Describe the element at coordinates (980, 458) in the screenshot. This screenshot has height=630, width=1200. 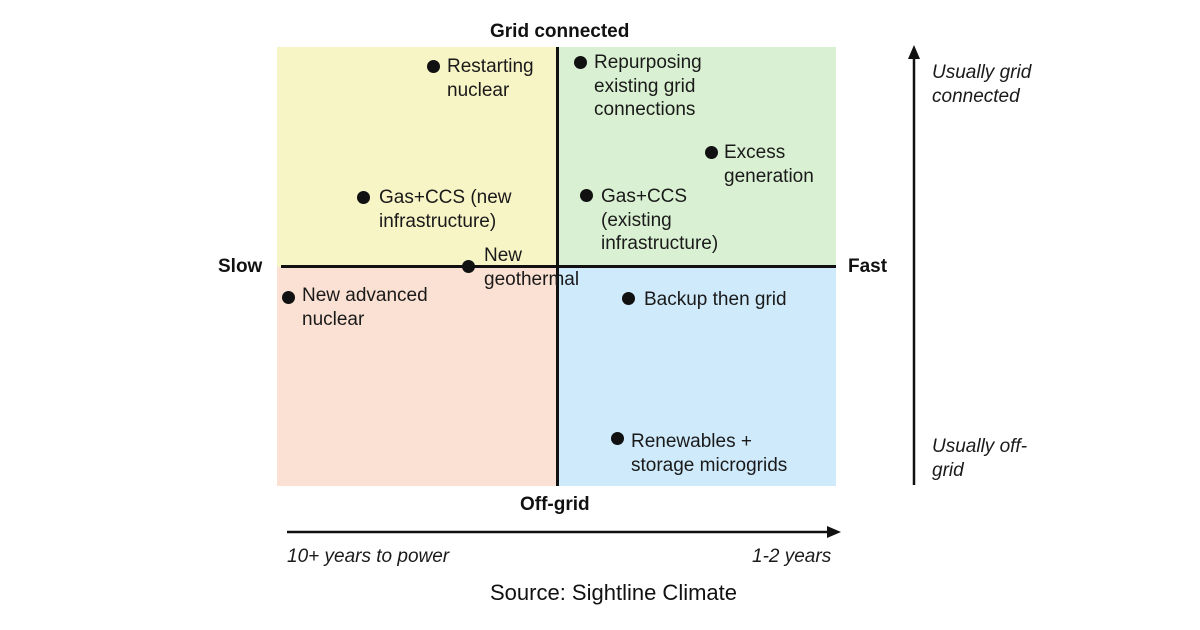
I see `y-axis-label-off-grid: Usually off-grid` at that location.